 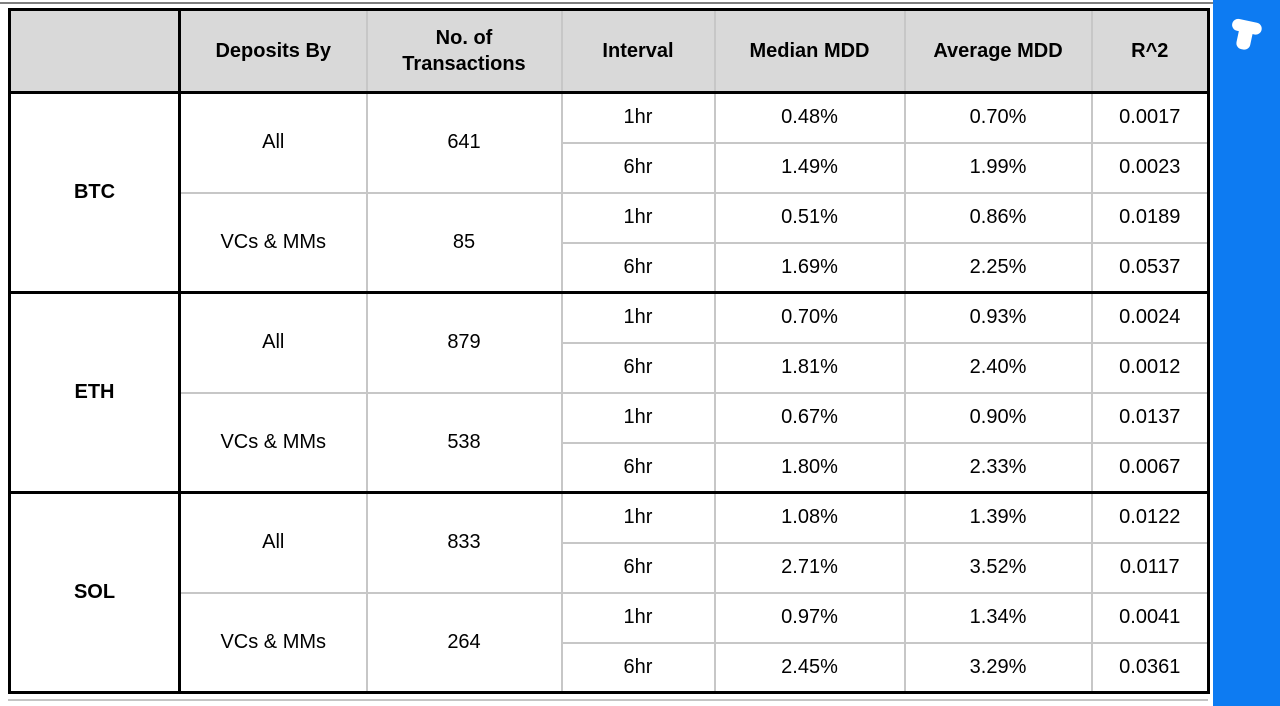 I want to click on average-mdd-cell: 0.90%, so click(x=998, y=417).